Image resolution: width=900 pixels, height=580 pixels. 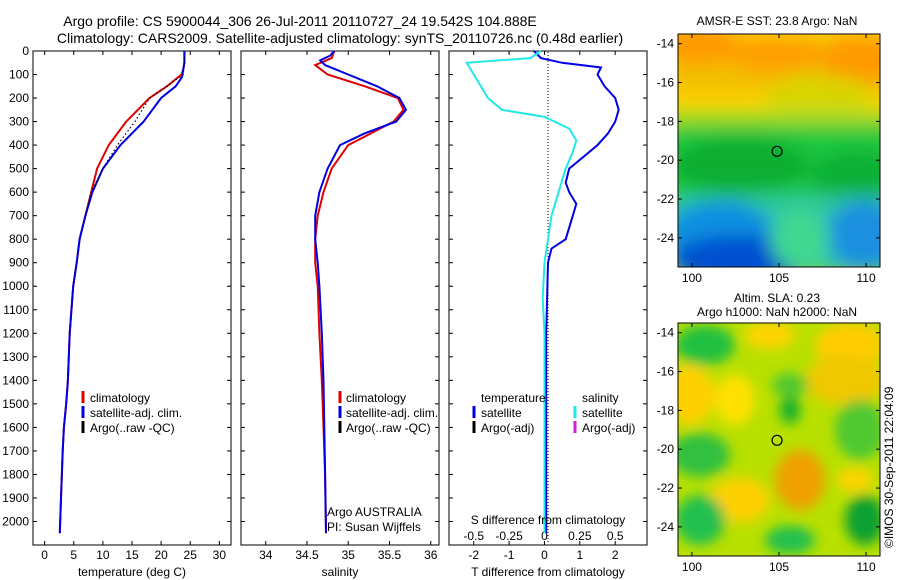 I want to click on x-tick-label-top: -0.5, so click(x=473, y=536).